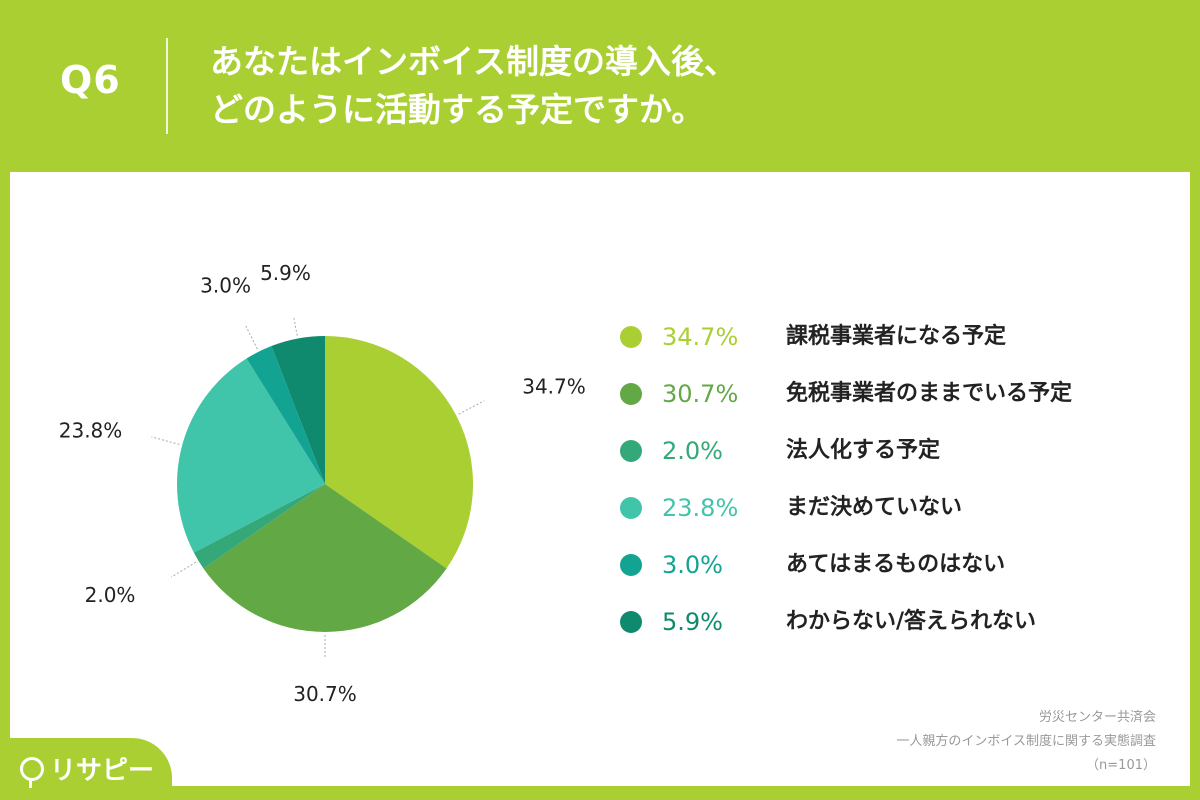 This screenshot has height=800, width=1200. Describe the element at coordinates (285, 273) in the screenshot. I see `slice-label-unknown: 5.9%` at that location.